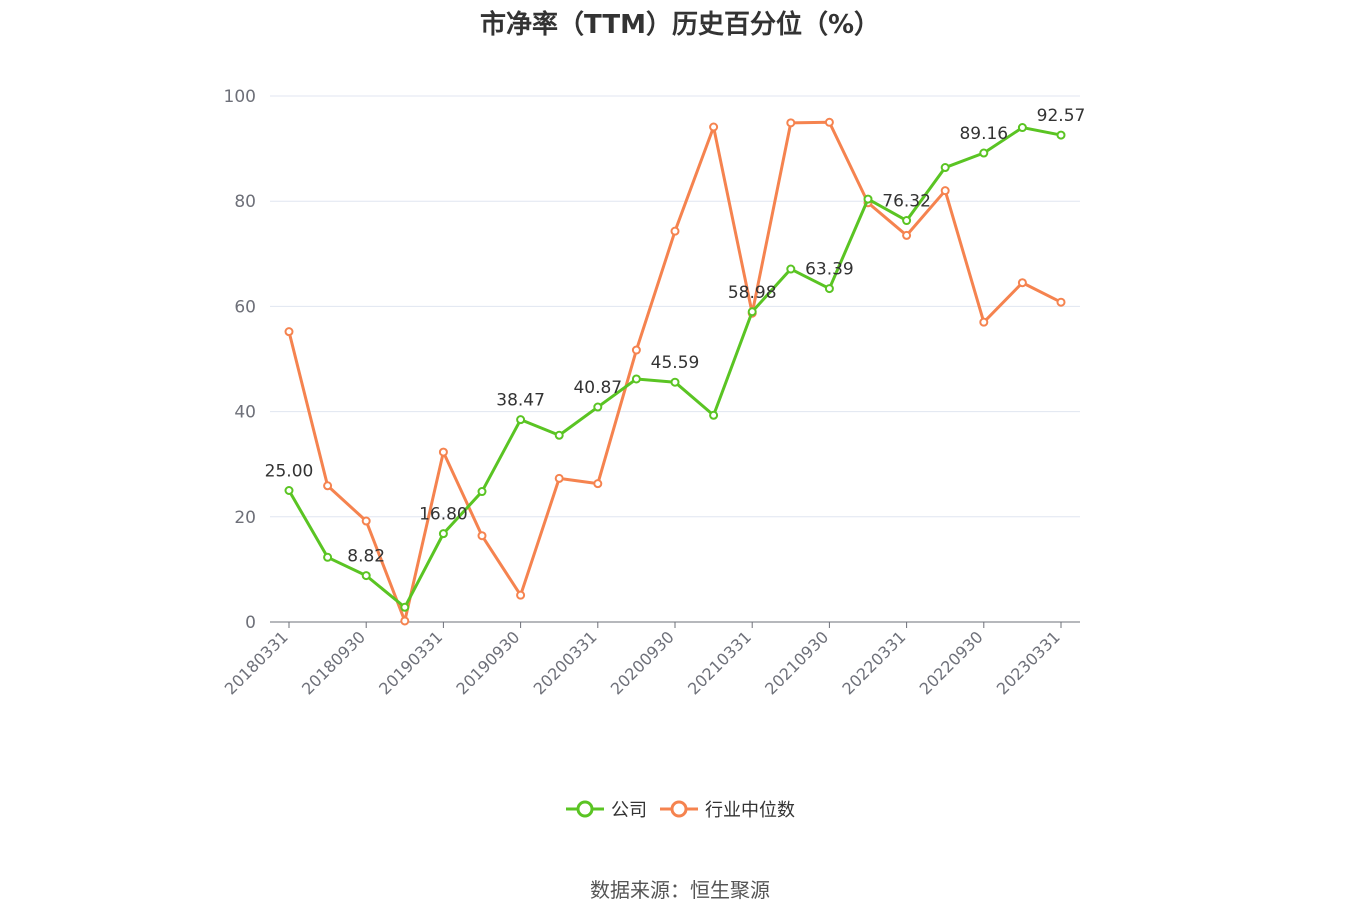  I want to click on x-tick-label: 20220331, so click(873, 662).